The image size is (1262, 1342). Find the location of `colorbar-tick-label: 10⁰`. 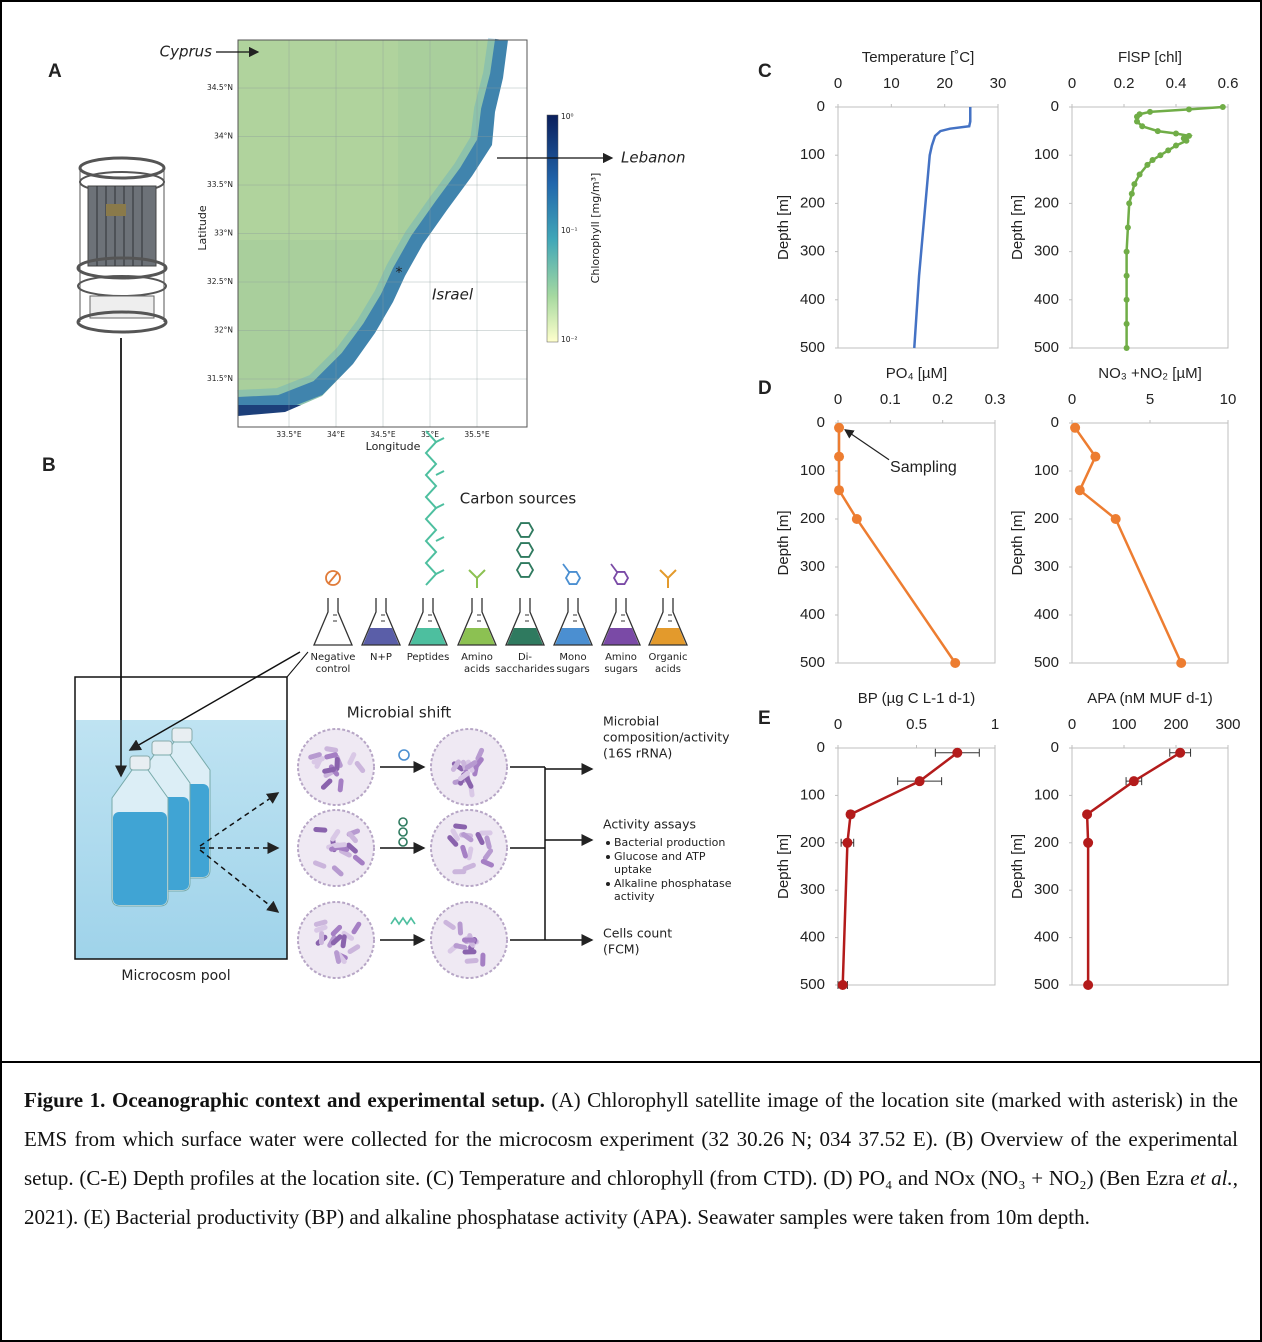

colorbar-tick-label: 10⁰ is located at coordinates (567, 116).